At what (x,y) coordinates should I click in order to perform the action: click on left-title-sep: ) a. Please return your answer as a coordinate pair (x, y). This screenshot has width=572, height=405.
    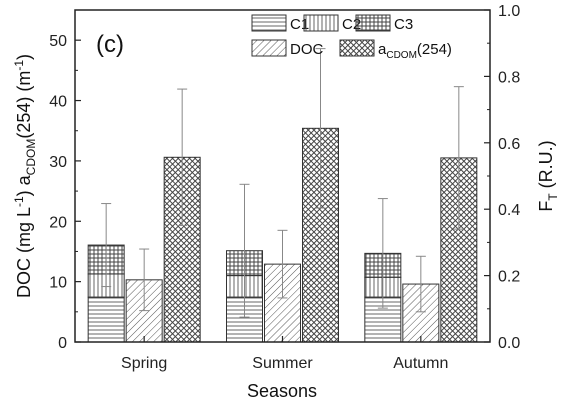
    Looking at the image, I should click on (24, 185).